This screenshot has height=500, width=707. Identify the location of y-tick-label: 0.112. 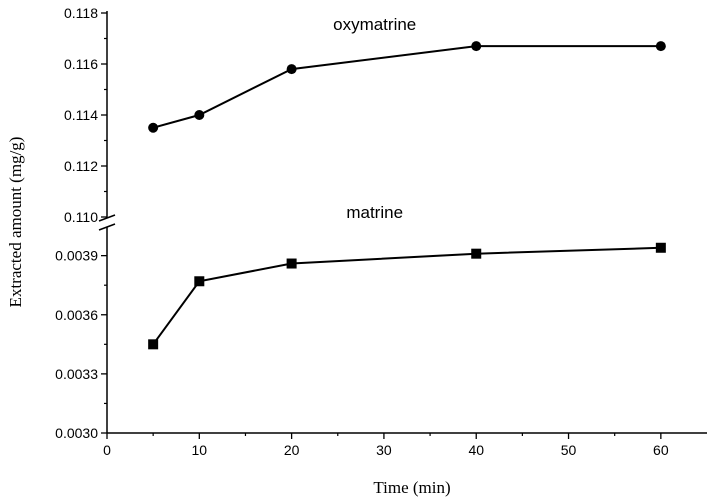
(81, 166).